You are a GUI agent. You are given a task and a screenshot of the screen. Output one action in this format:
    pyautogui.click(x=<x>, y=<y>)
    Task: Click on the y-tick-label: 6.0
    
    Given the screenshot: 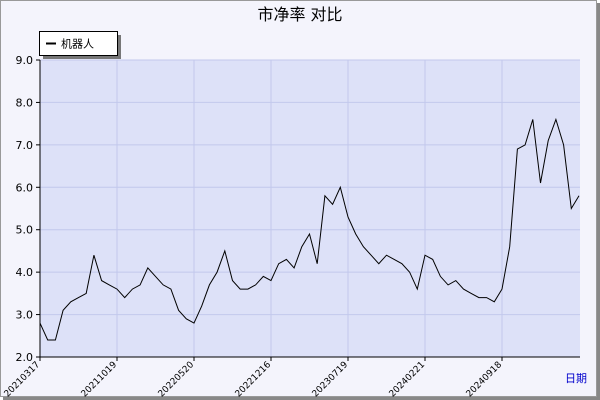 What is the action you would take?
    pyautogui.click(x=25, y=187)
    